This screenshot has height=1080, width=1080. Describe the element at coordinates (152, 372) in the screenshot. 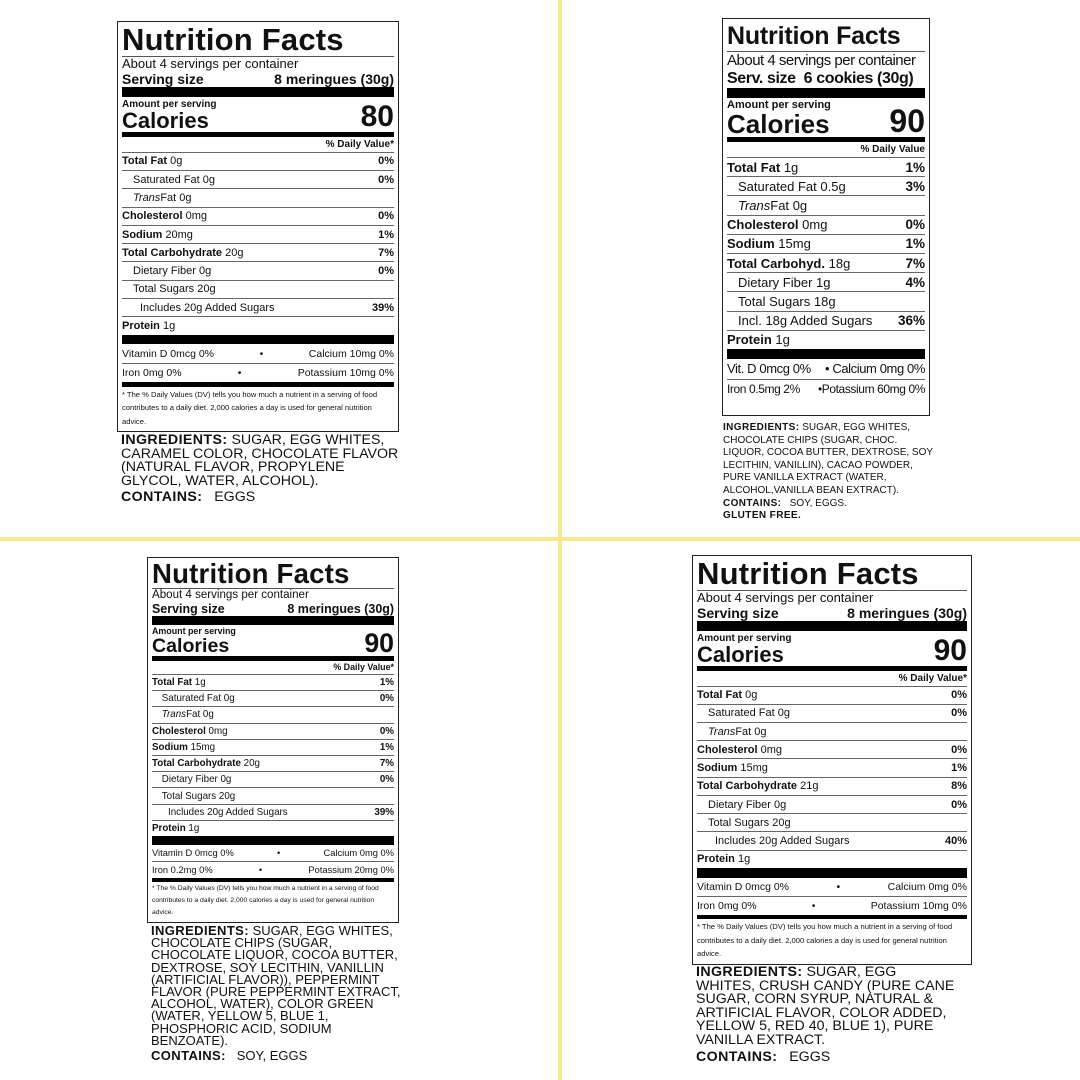

I see `vitamin-left: Iron 0mg 0%` at that location.